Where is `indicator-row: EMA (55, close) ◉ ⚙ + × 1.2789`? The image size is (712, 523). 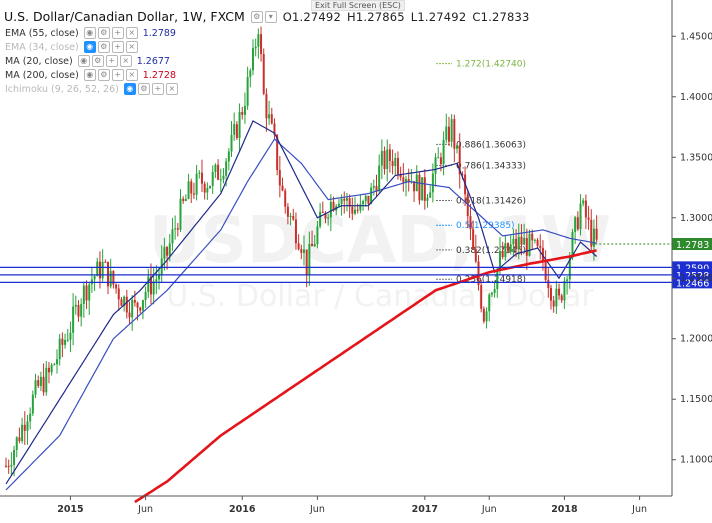 indicator-row: EMA (55, close) ◉ ⚙ + × 1.2789 is located at coordinates (90, 33).